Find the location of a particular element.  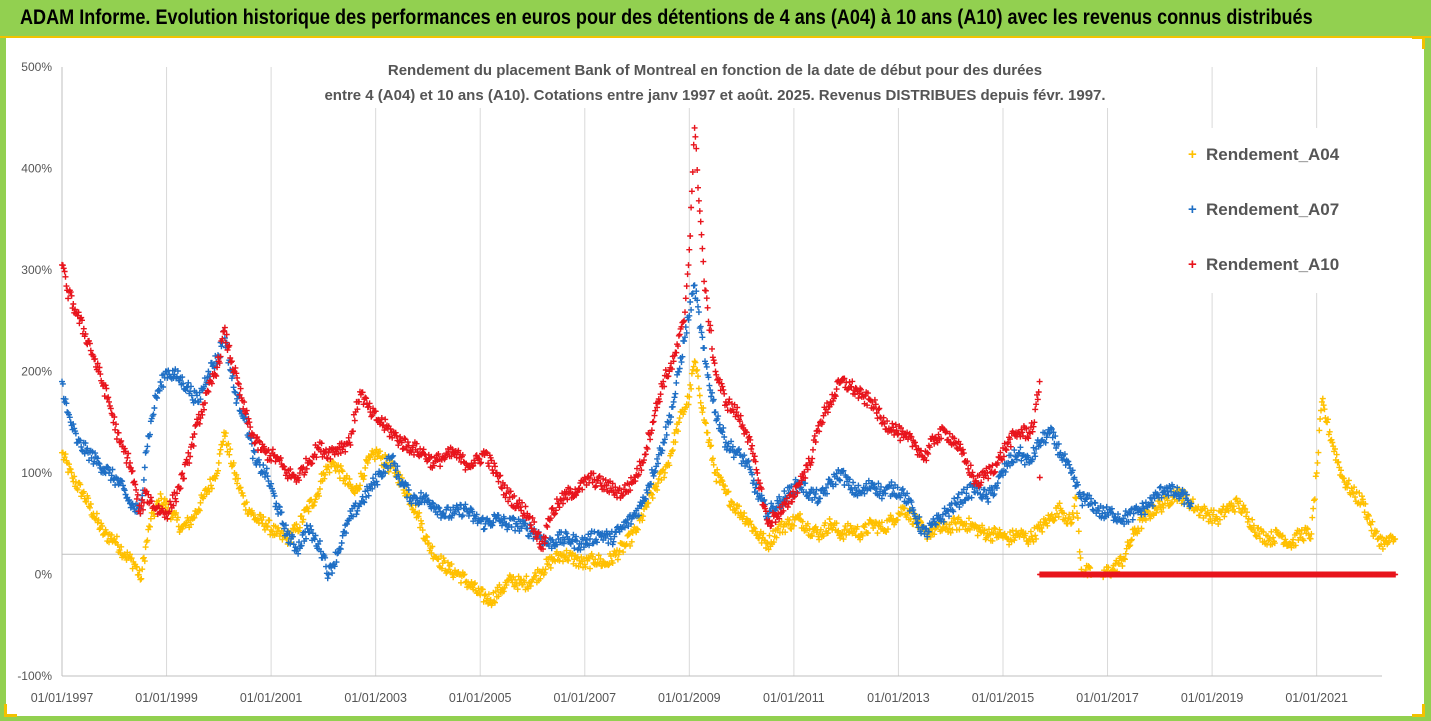

x-tick-label: 01/01/2019 is located at coordinates (1212, 698).